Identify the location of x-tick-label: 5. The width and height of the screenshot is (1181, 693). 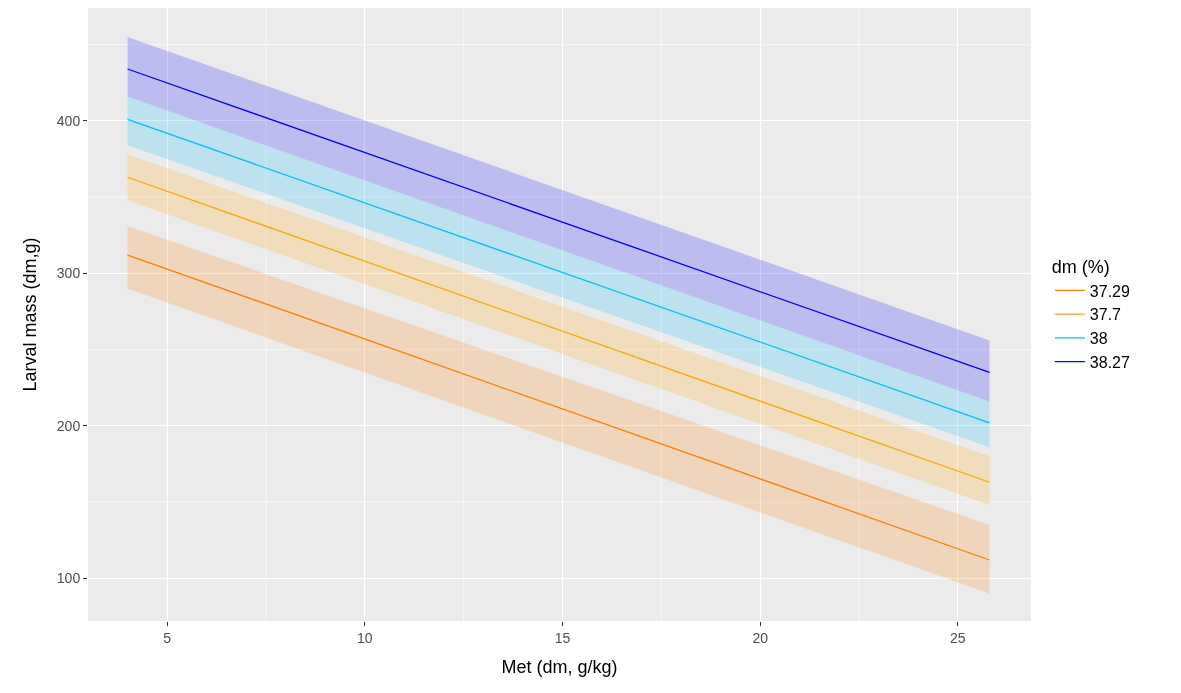
(167, 637).